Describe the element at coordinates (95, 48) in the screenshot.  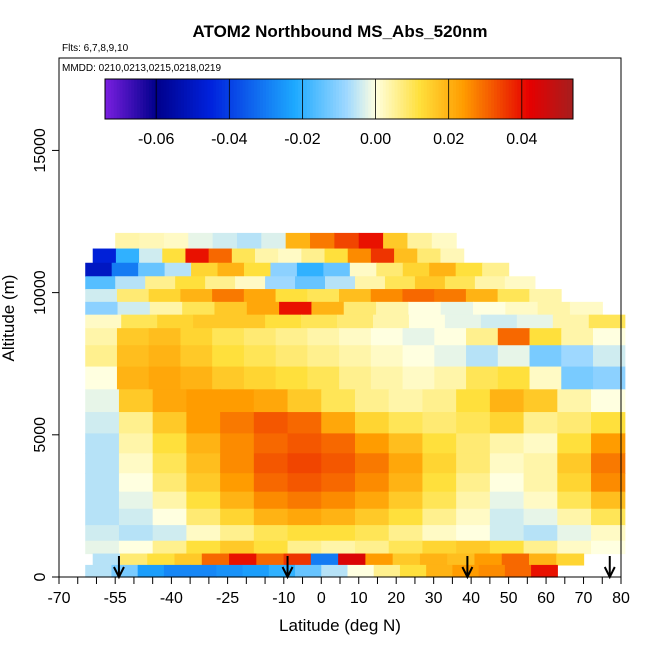
I see `flights-label: Flts: 6,7,8,9,10` at that location.